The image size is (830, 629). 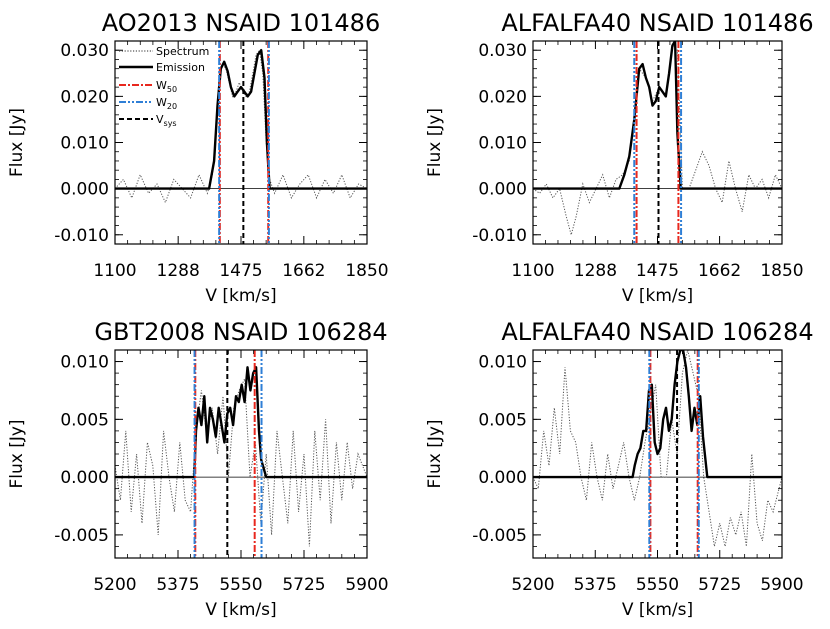 What do you see at coordinates (241, 23) in the screenshot?
I see `chart-title: AO2013 NSAID 101486` at bounding box center [241, 23].